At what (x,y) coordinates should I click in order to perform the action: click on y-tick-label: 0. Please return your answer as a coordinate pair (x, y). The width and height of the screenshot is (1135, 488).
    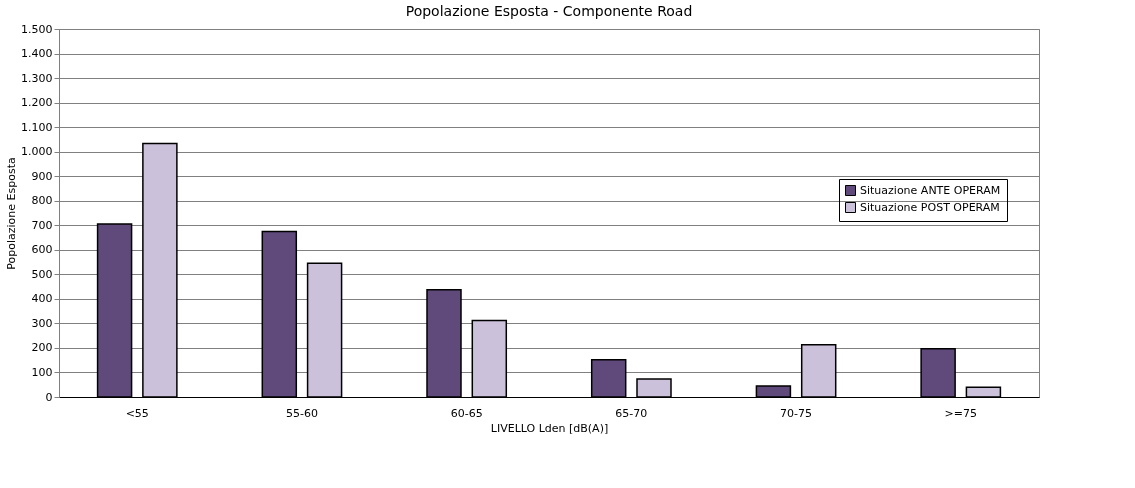
    Looking at the image, I should click on (49, 397).